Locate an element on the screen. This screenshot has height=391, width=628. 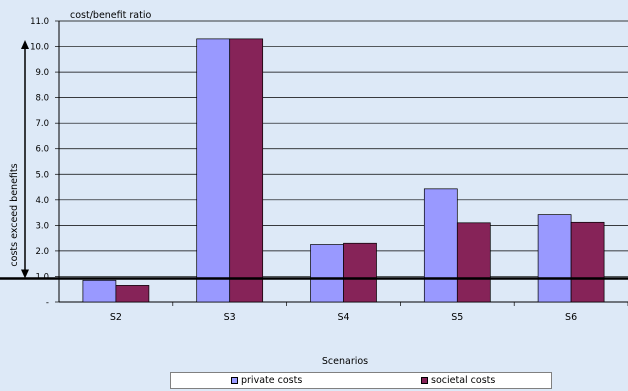
legend-label-private: private costs is located at coordinates (272, 380).